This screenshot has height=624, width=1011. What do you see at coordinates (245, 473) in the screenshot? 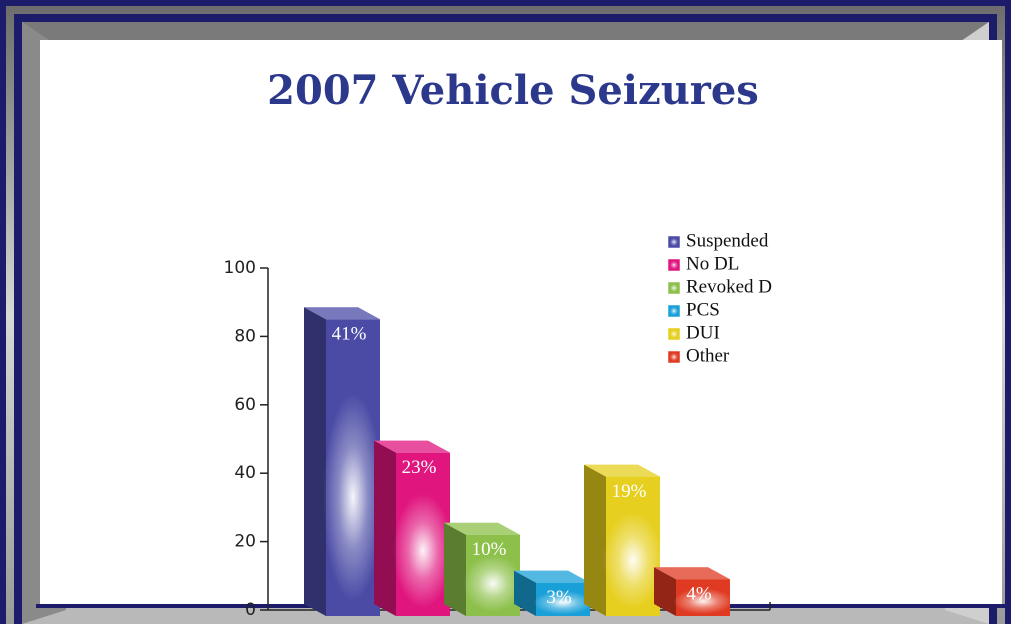
I see `y-tick-label: 40` at bounding box center [245, 473].